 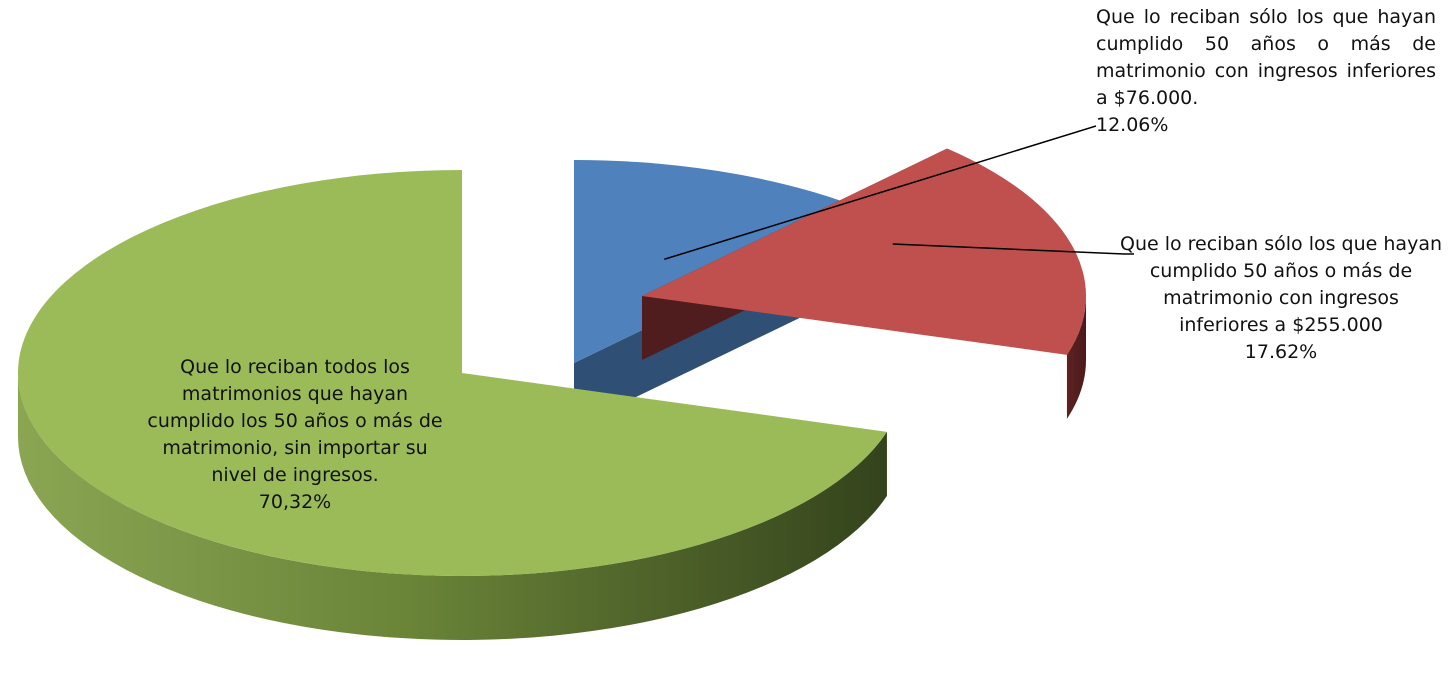 I want to click on slice-label-value: 12.06%, so click(x=1132, y=125).